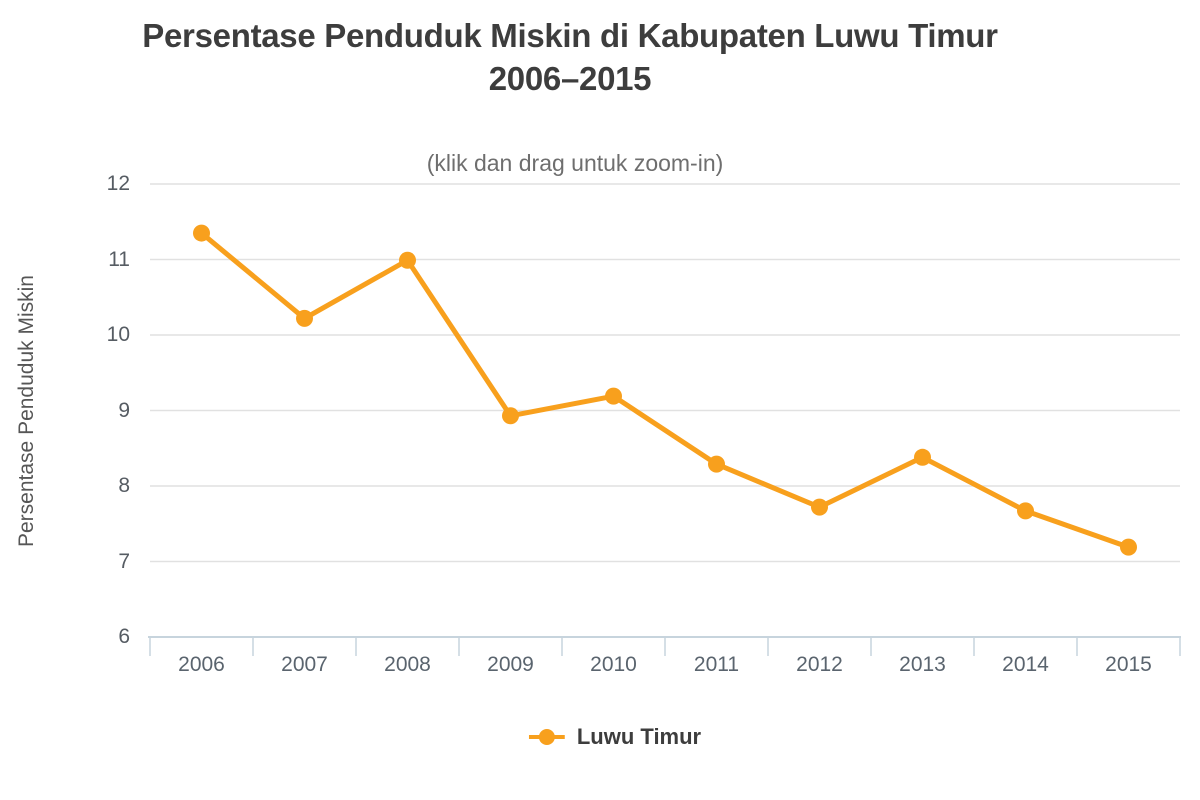 Image resolution: width=1200 pixels, height=800 pixels. I want to click on x-axis-label: 2007, so click(304, 664).